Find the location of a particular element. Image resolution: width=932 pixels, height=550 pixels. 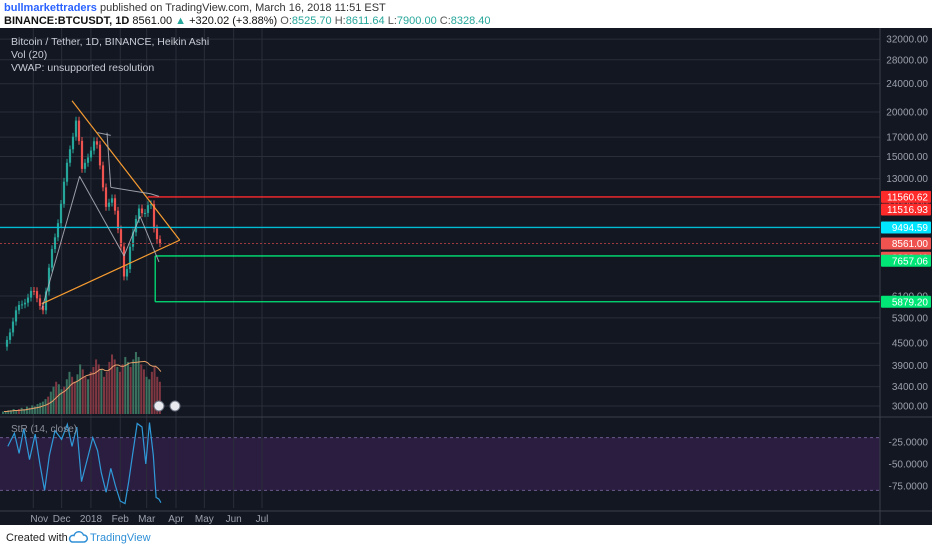

price-axis-tick-1: 28000.00 is located at coordinates (907, 60).